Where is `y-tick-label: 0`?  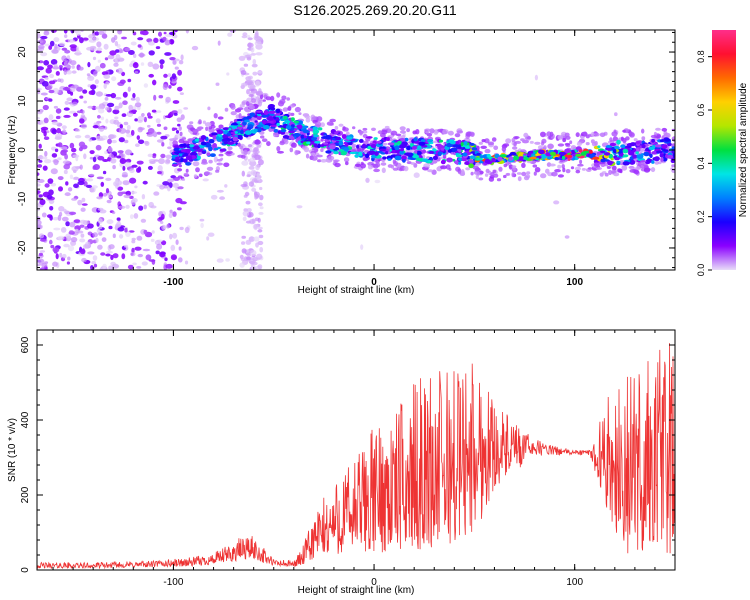
y-tick-label: 0 is located at coordinates (22, 150).